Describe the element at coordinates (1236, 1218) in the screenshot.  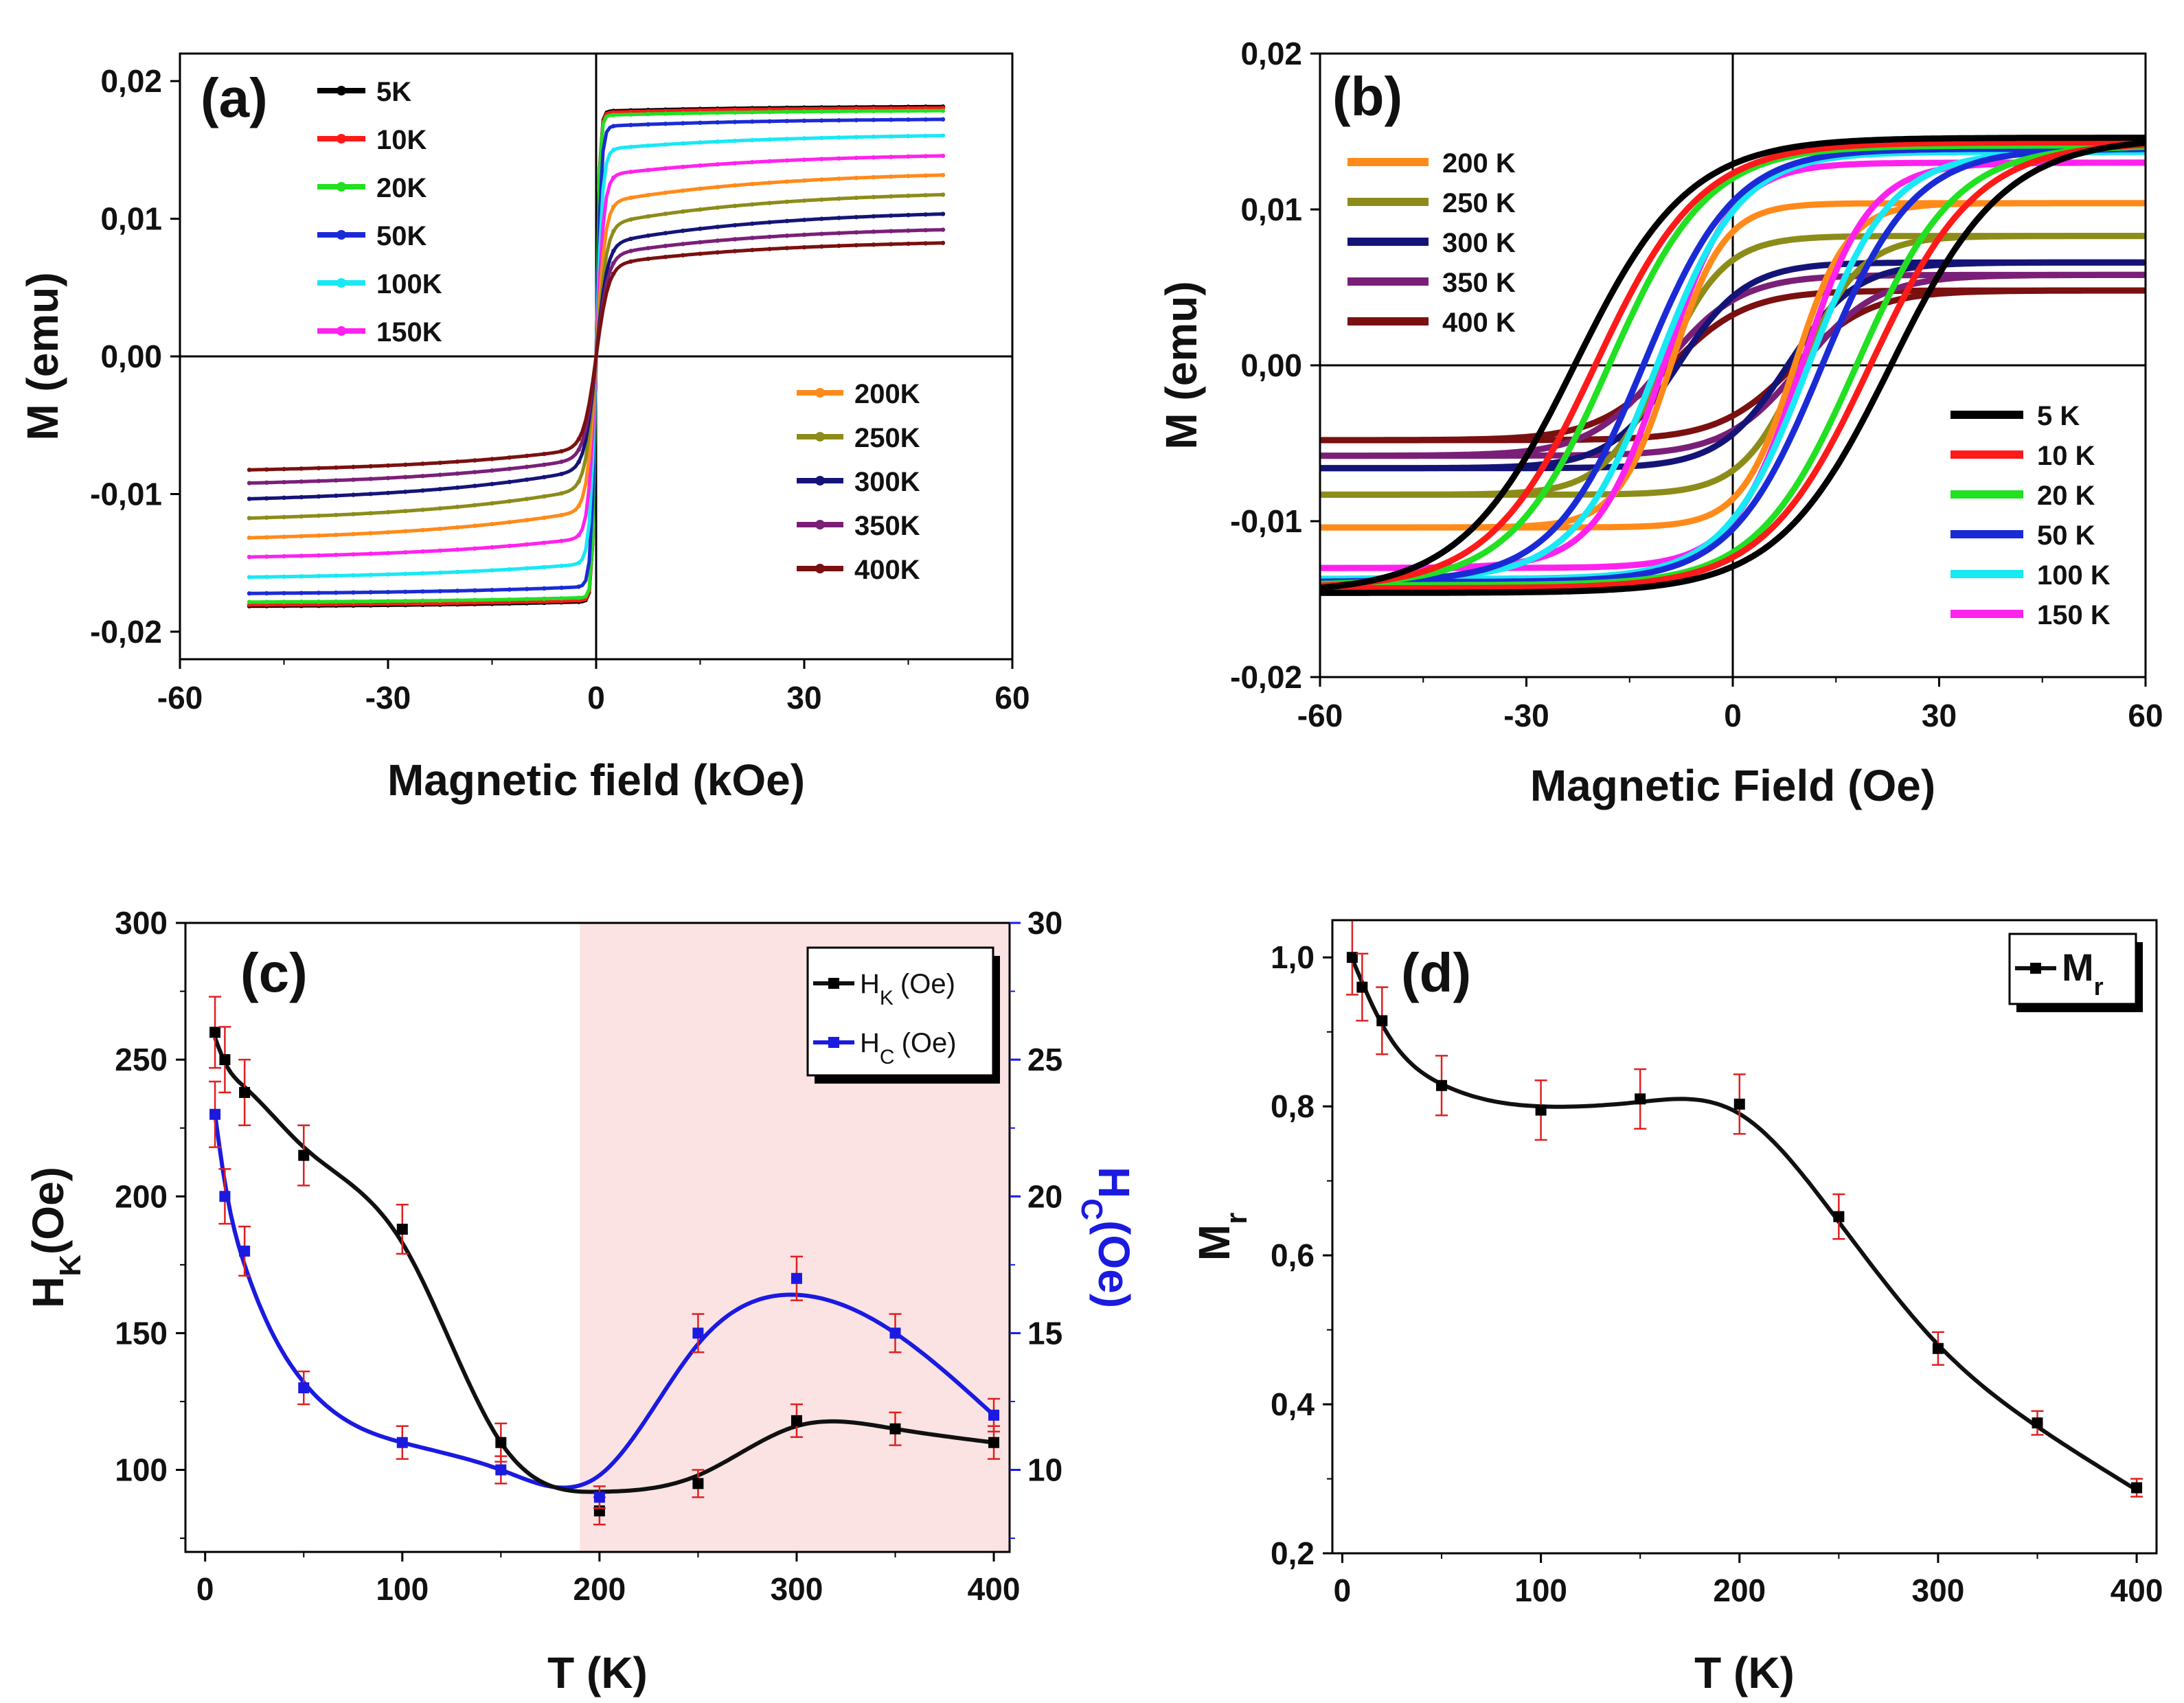
I see `y-axis-title-sub: r` at that location.